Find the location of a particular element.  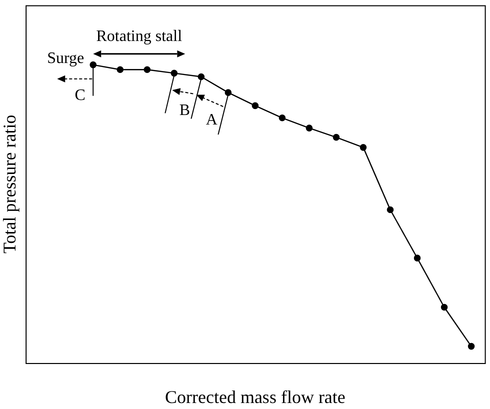

annotation: B is located at coordinates (184, 110).